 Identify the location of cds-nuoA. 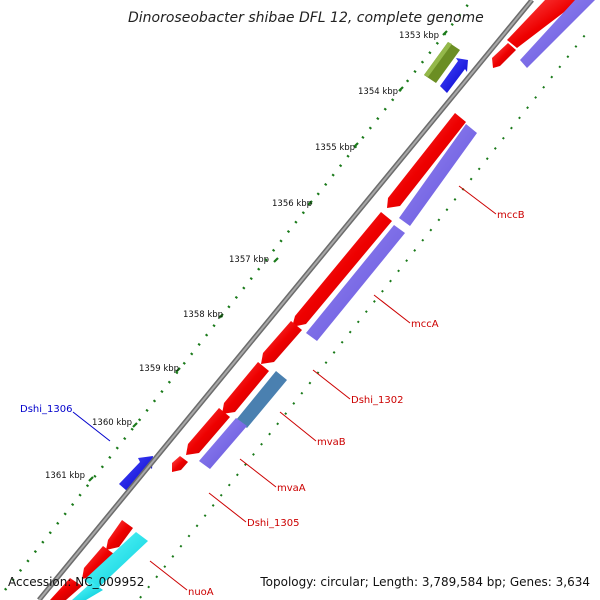
(98, 562).